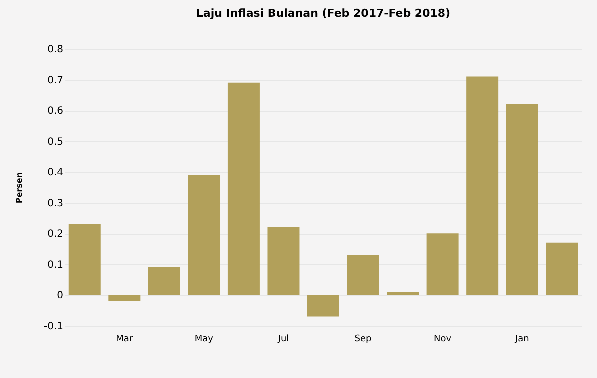 The image size is (597, 378). Describe the element at coordinates (56, 204) in the screenshot. I see `y-tick-label: 0.3` at that location.